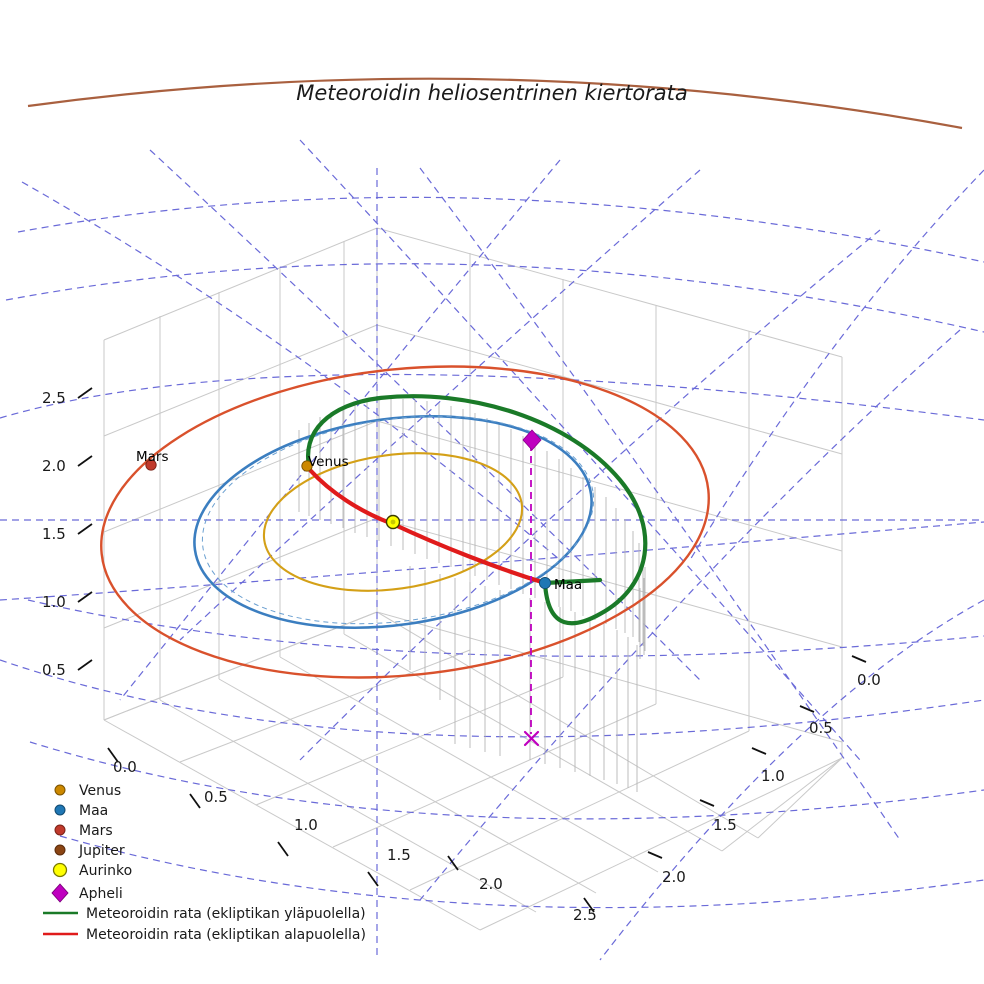  I want to click on jupiter-orbit, so click(495, 103).